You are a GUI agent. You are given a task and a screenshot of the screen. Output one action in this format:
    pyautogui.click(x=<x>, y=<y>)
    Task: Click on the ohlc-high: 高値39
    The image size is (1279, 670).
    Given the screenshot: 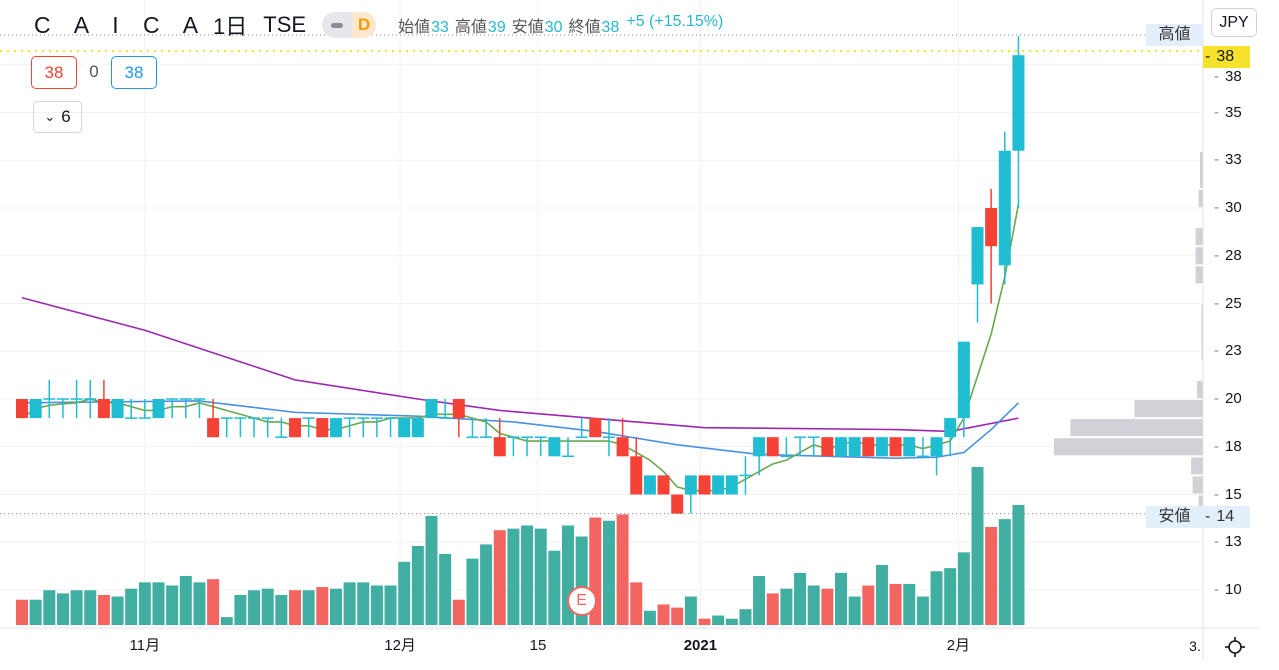 What is the action you would take?
    pyautogui.click(x=480, y=27)
    